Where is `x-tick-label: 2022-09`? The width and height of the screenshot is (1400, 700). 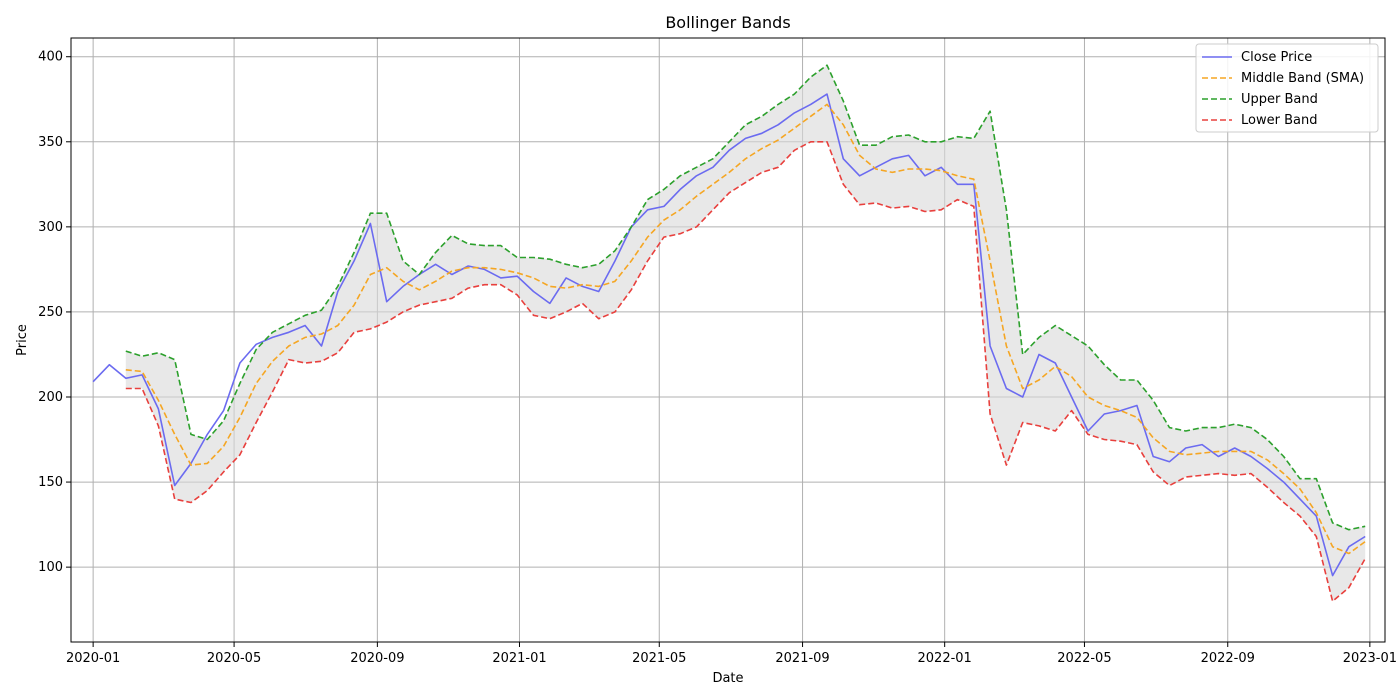 x-tick-label: 2022-09 is located at coordinates (1228, 658).